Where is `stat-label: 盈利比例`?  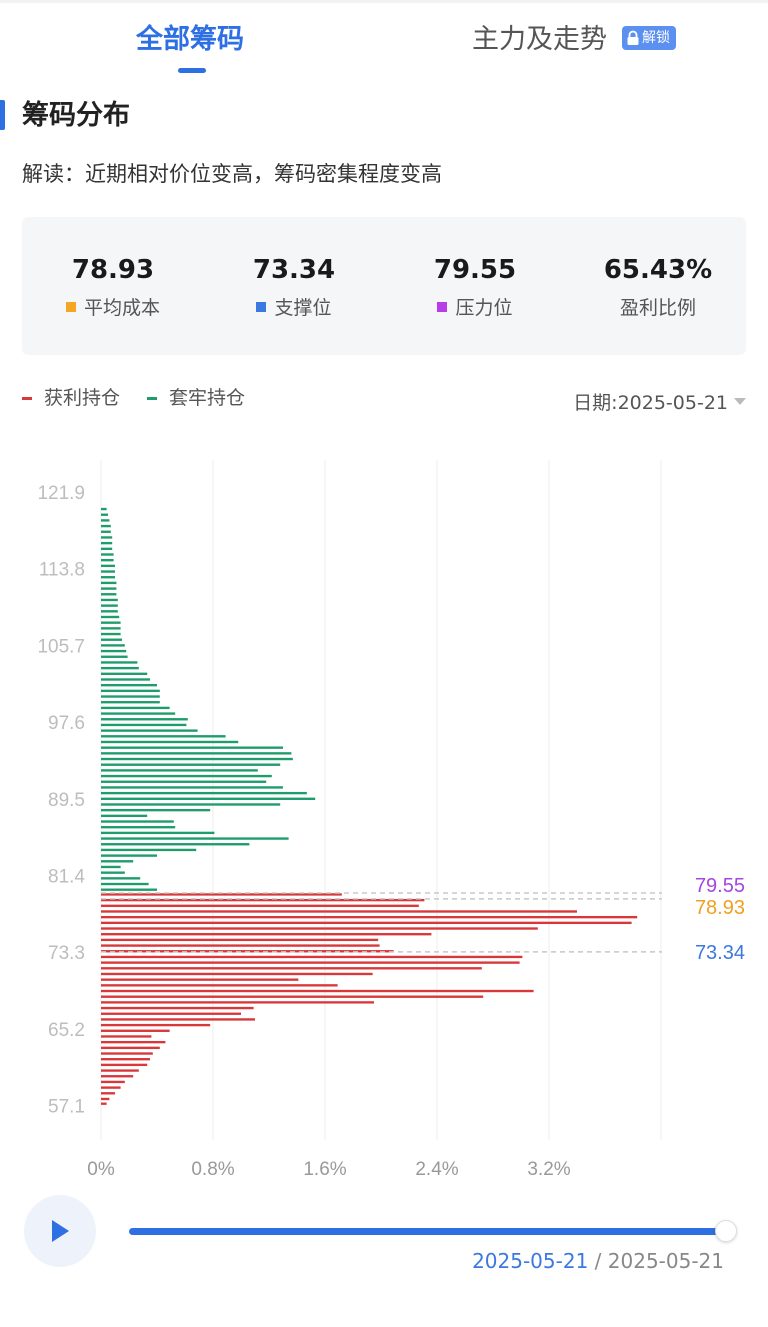
stat-label: 盈利比例 is located at coordinates (657, 308).